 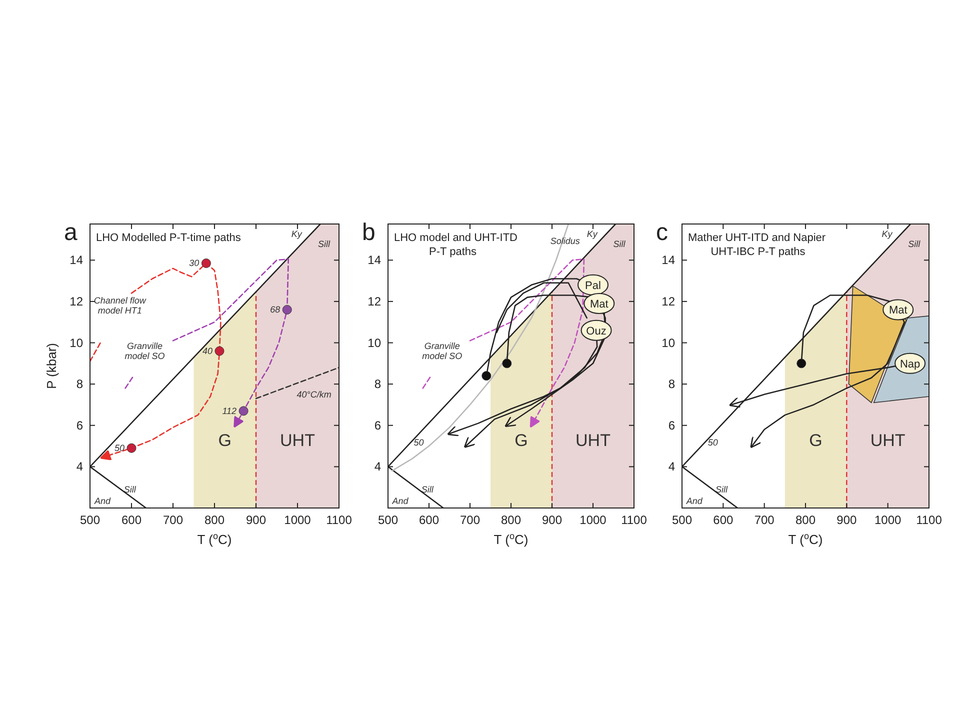 I want to click on annotation: 30, so click(x=194, y=263).